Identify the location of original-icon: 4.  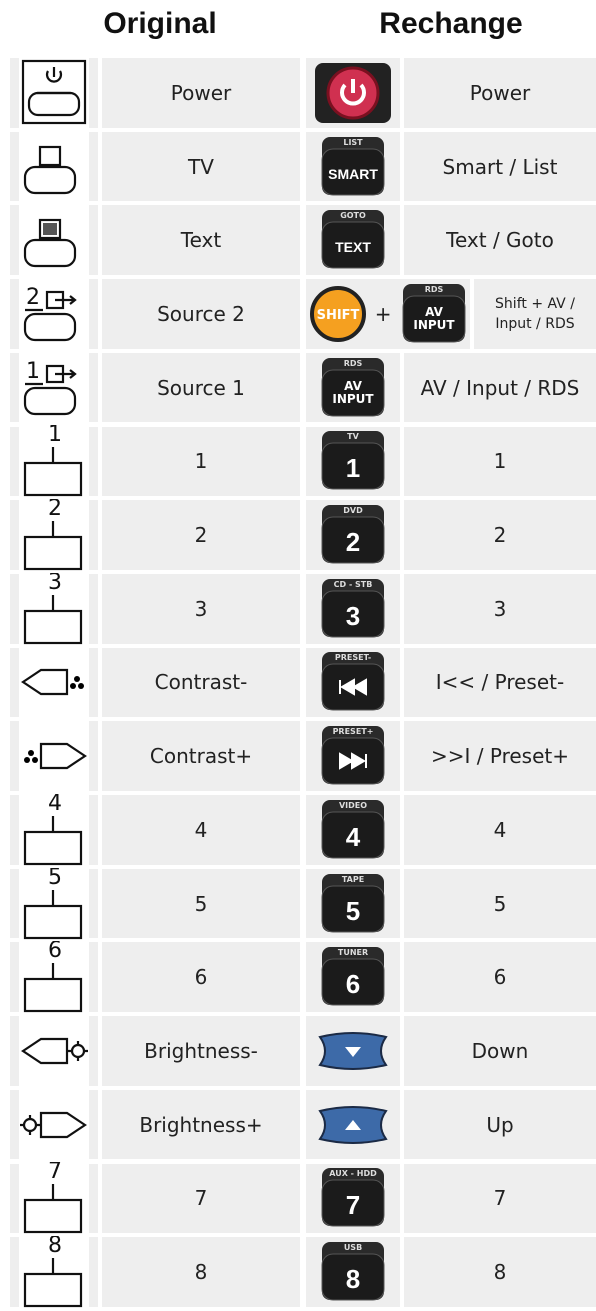
(54, 829).